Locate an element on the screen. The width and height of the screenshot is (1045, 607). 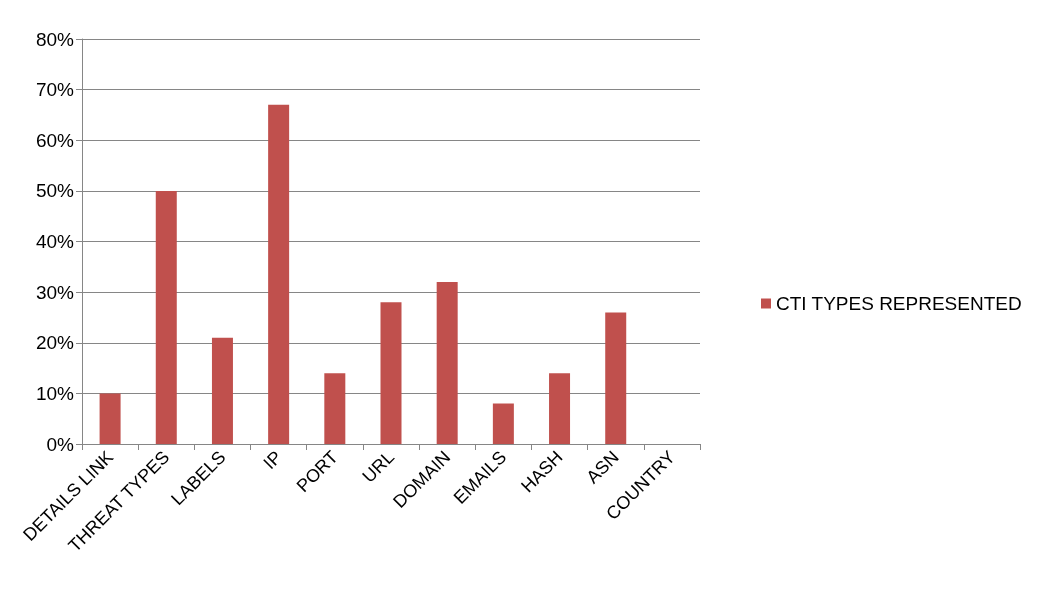
y-tick-label: 60% is located at coordinates (55, 140).